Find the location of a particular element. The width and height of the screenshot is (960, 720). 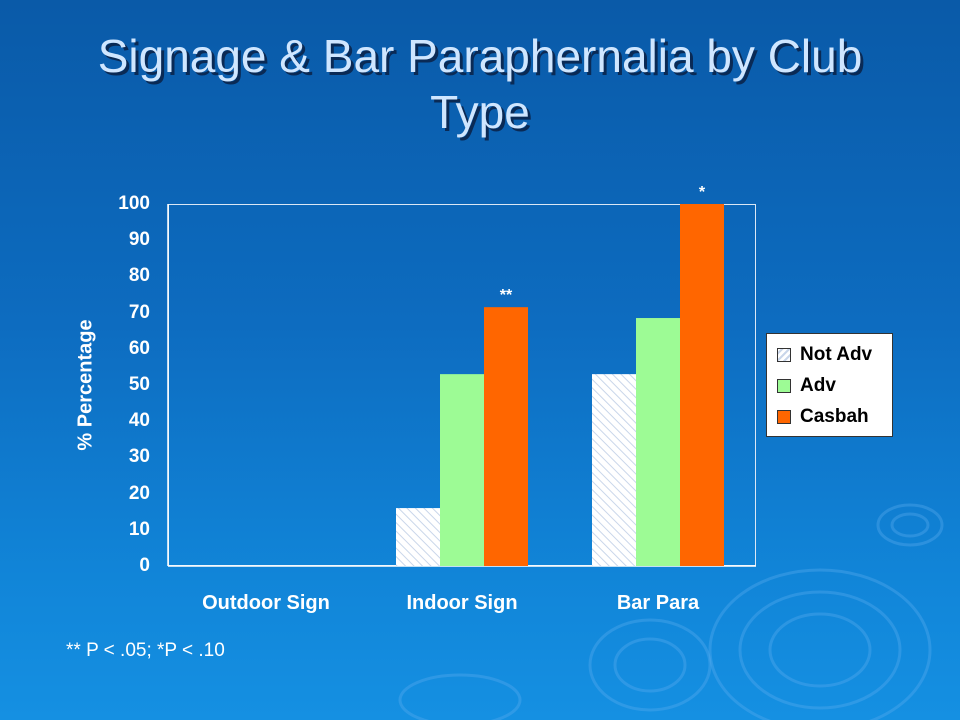

bar-casbah-bar-para is located at coordinates (702, 385).